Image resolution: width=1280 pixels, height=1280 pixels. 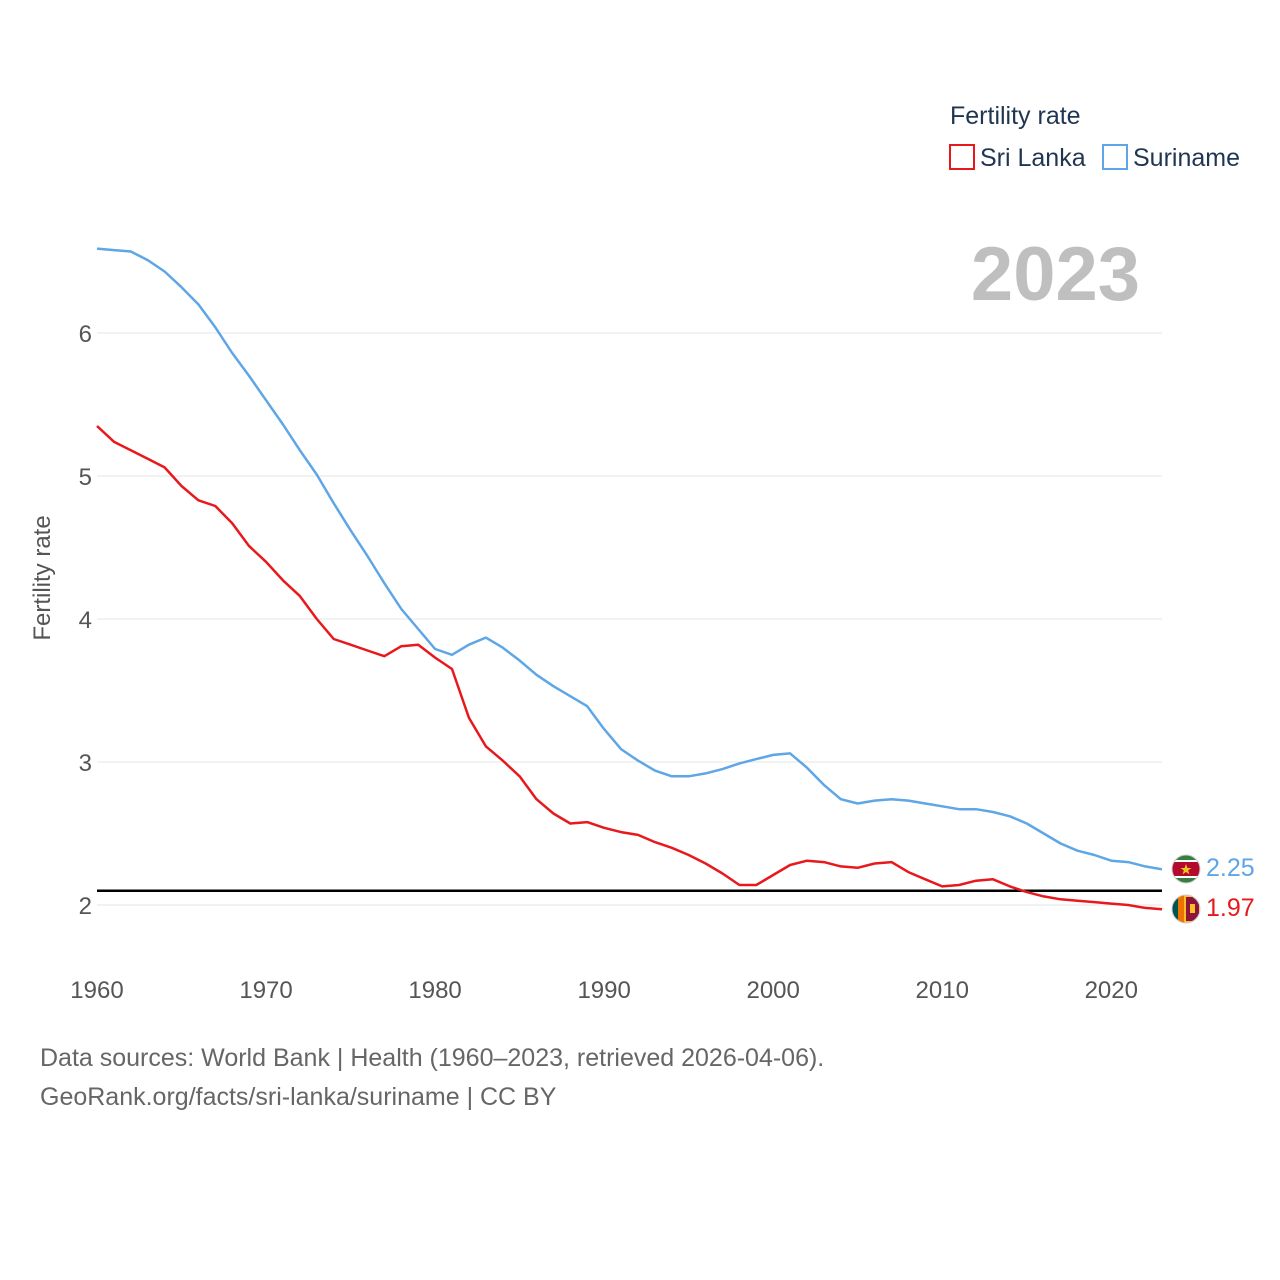 I want to click on legend: Fertility rate Sri Lanka Suriname, so click(x=1094, y=137).